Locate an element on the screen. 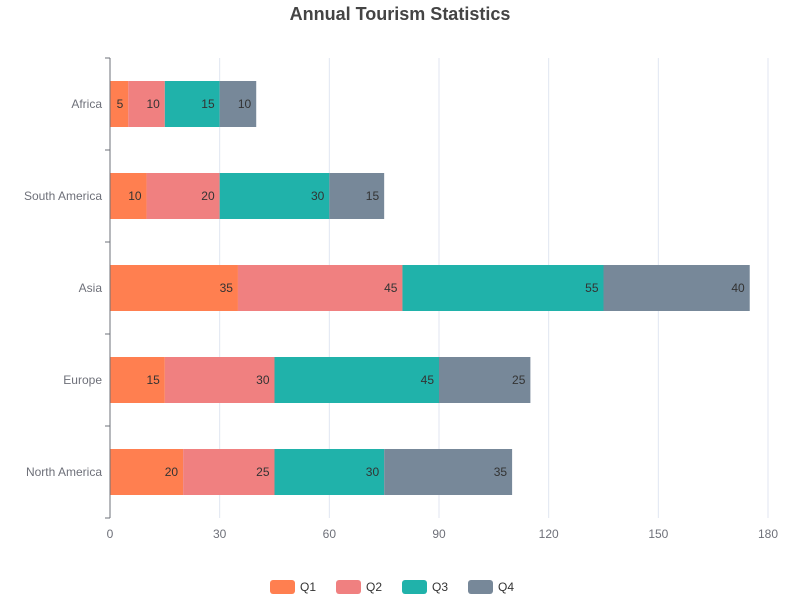  x-tick-label: 90 is located at coordinates (439, 534).